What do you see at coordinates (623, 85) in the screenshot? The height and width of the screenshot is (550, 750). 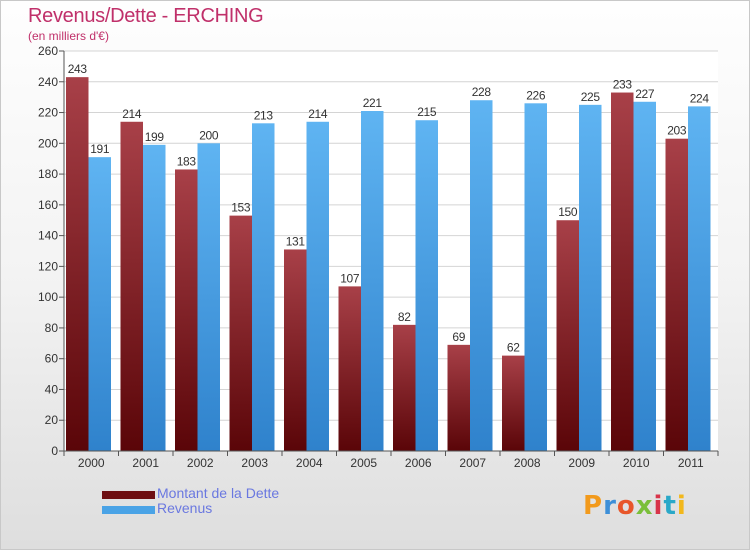 I see `data-label: 233` at bounding box center [623, 85].